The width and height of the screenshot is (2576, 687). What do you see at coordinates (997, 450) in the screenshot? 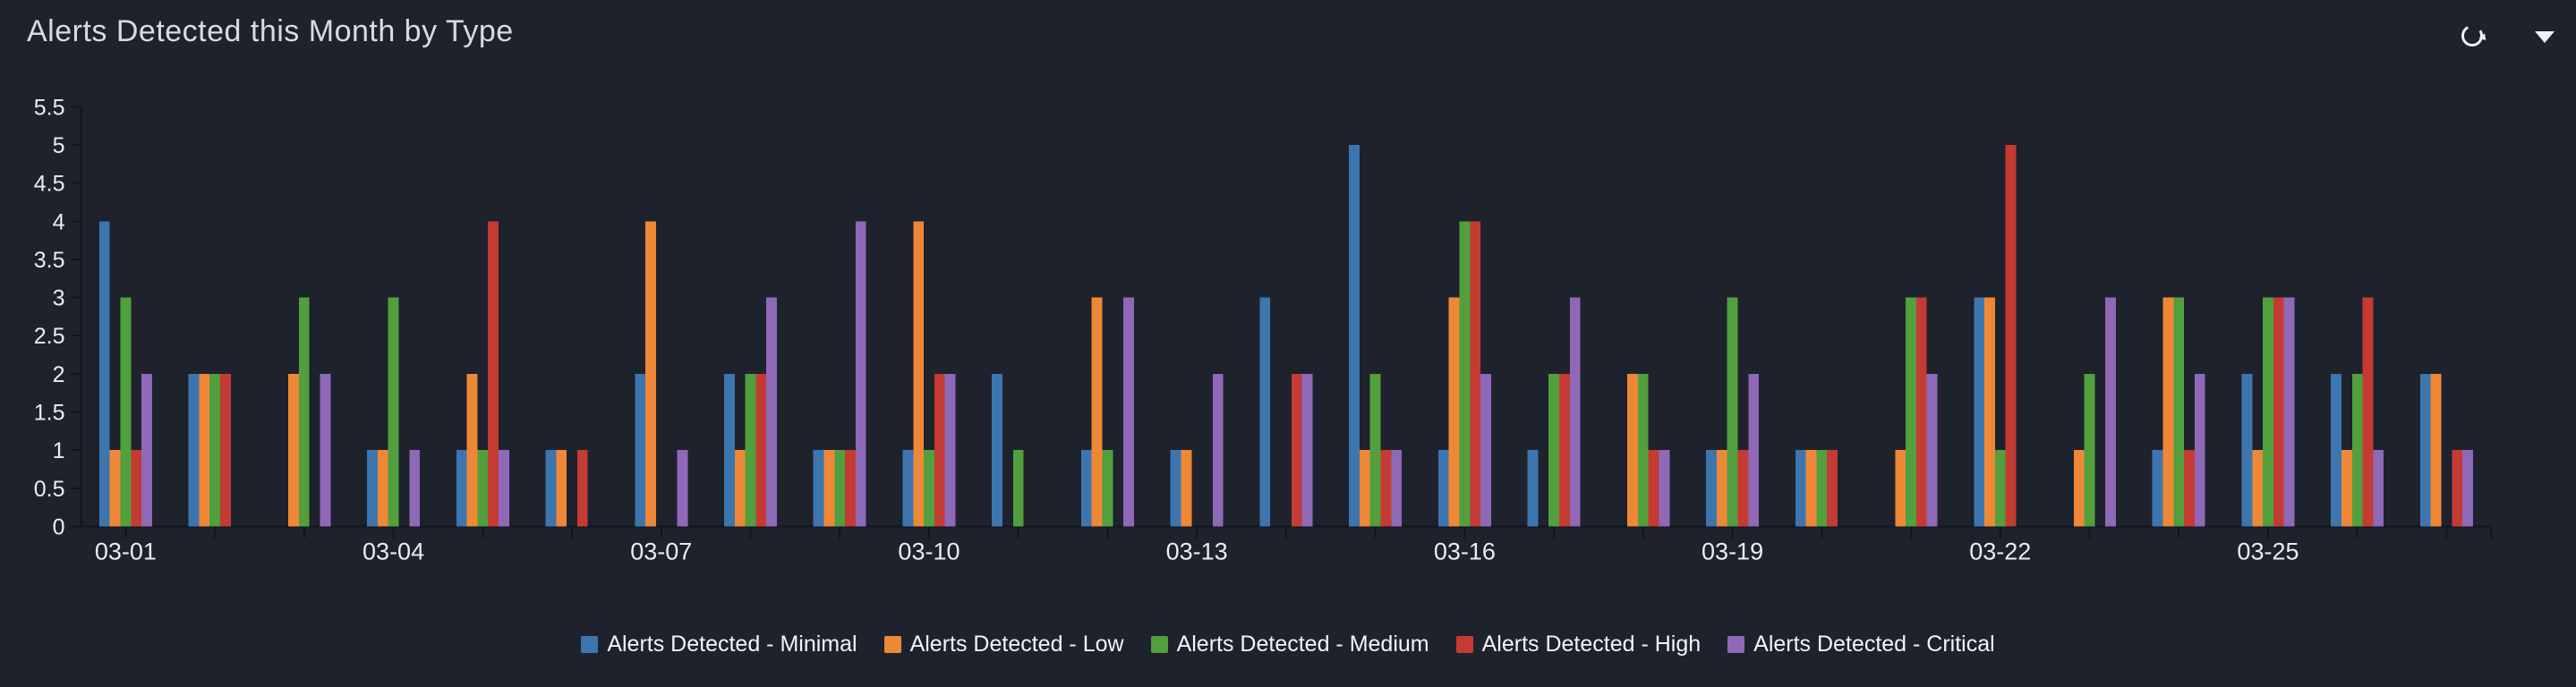
I see `bar-03-11-minimal` at bounding box center [997, 450].